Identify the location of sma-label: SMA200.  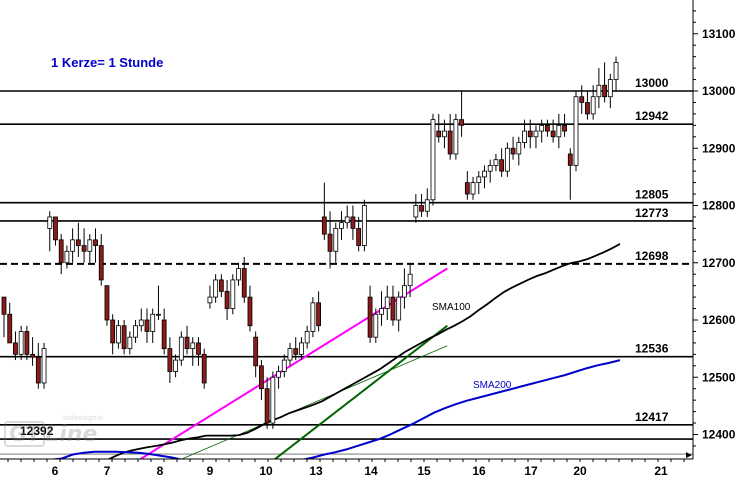
(492, 385).